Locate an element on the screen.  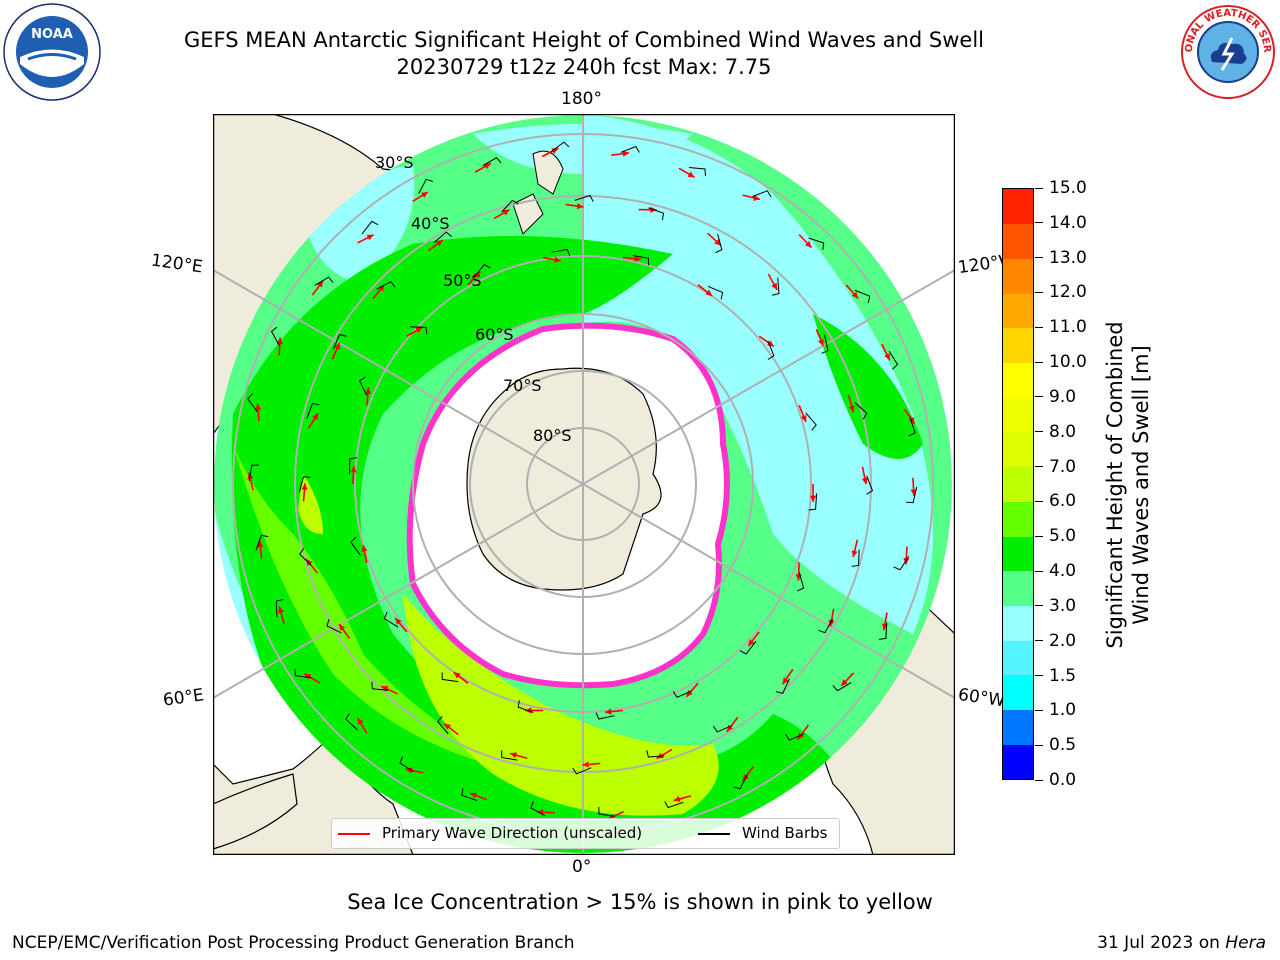
colorbar-label-line2: Wind Waves and Swell [m] is located at coordinates (1141, 485).